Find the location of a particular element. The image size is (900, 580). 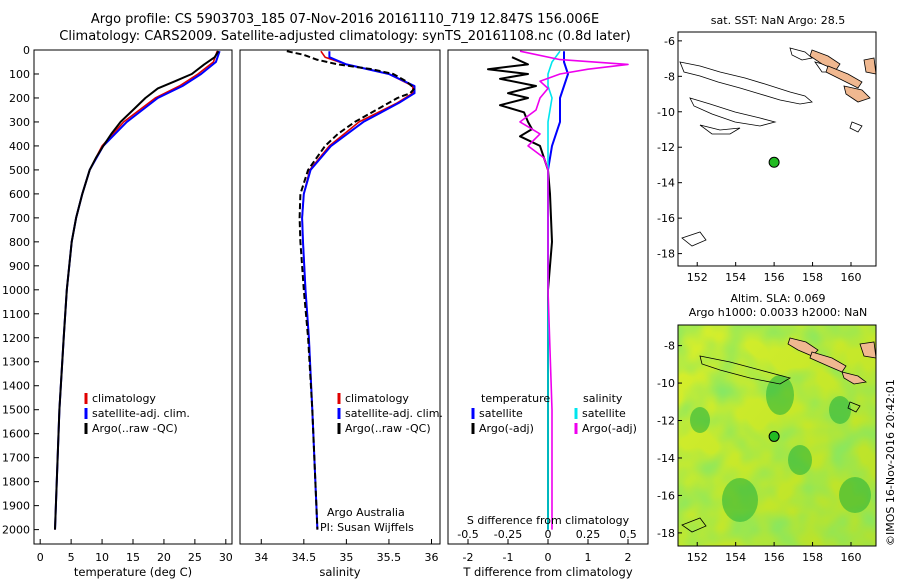

s-diff-tick-label: 0.25 is located at coordinates (588, 534).